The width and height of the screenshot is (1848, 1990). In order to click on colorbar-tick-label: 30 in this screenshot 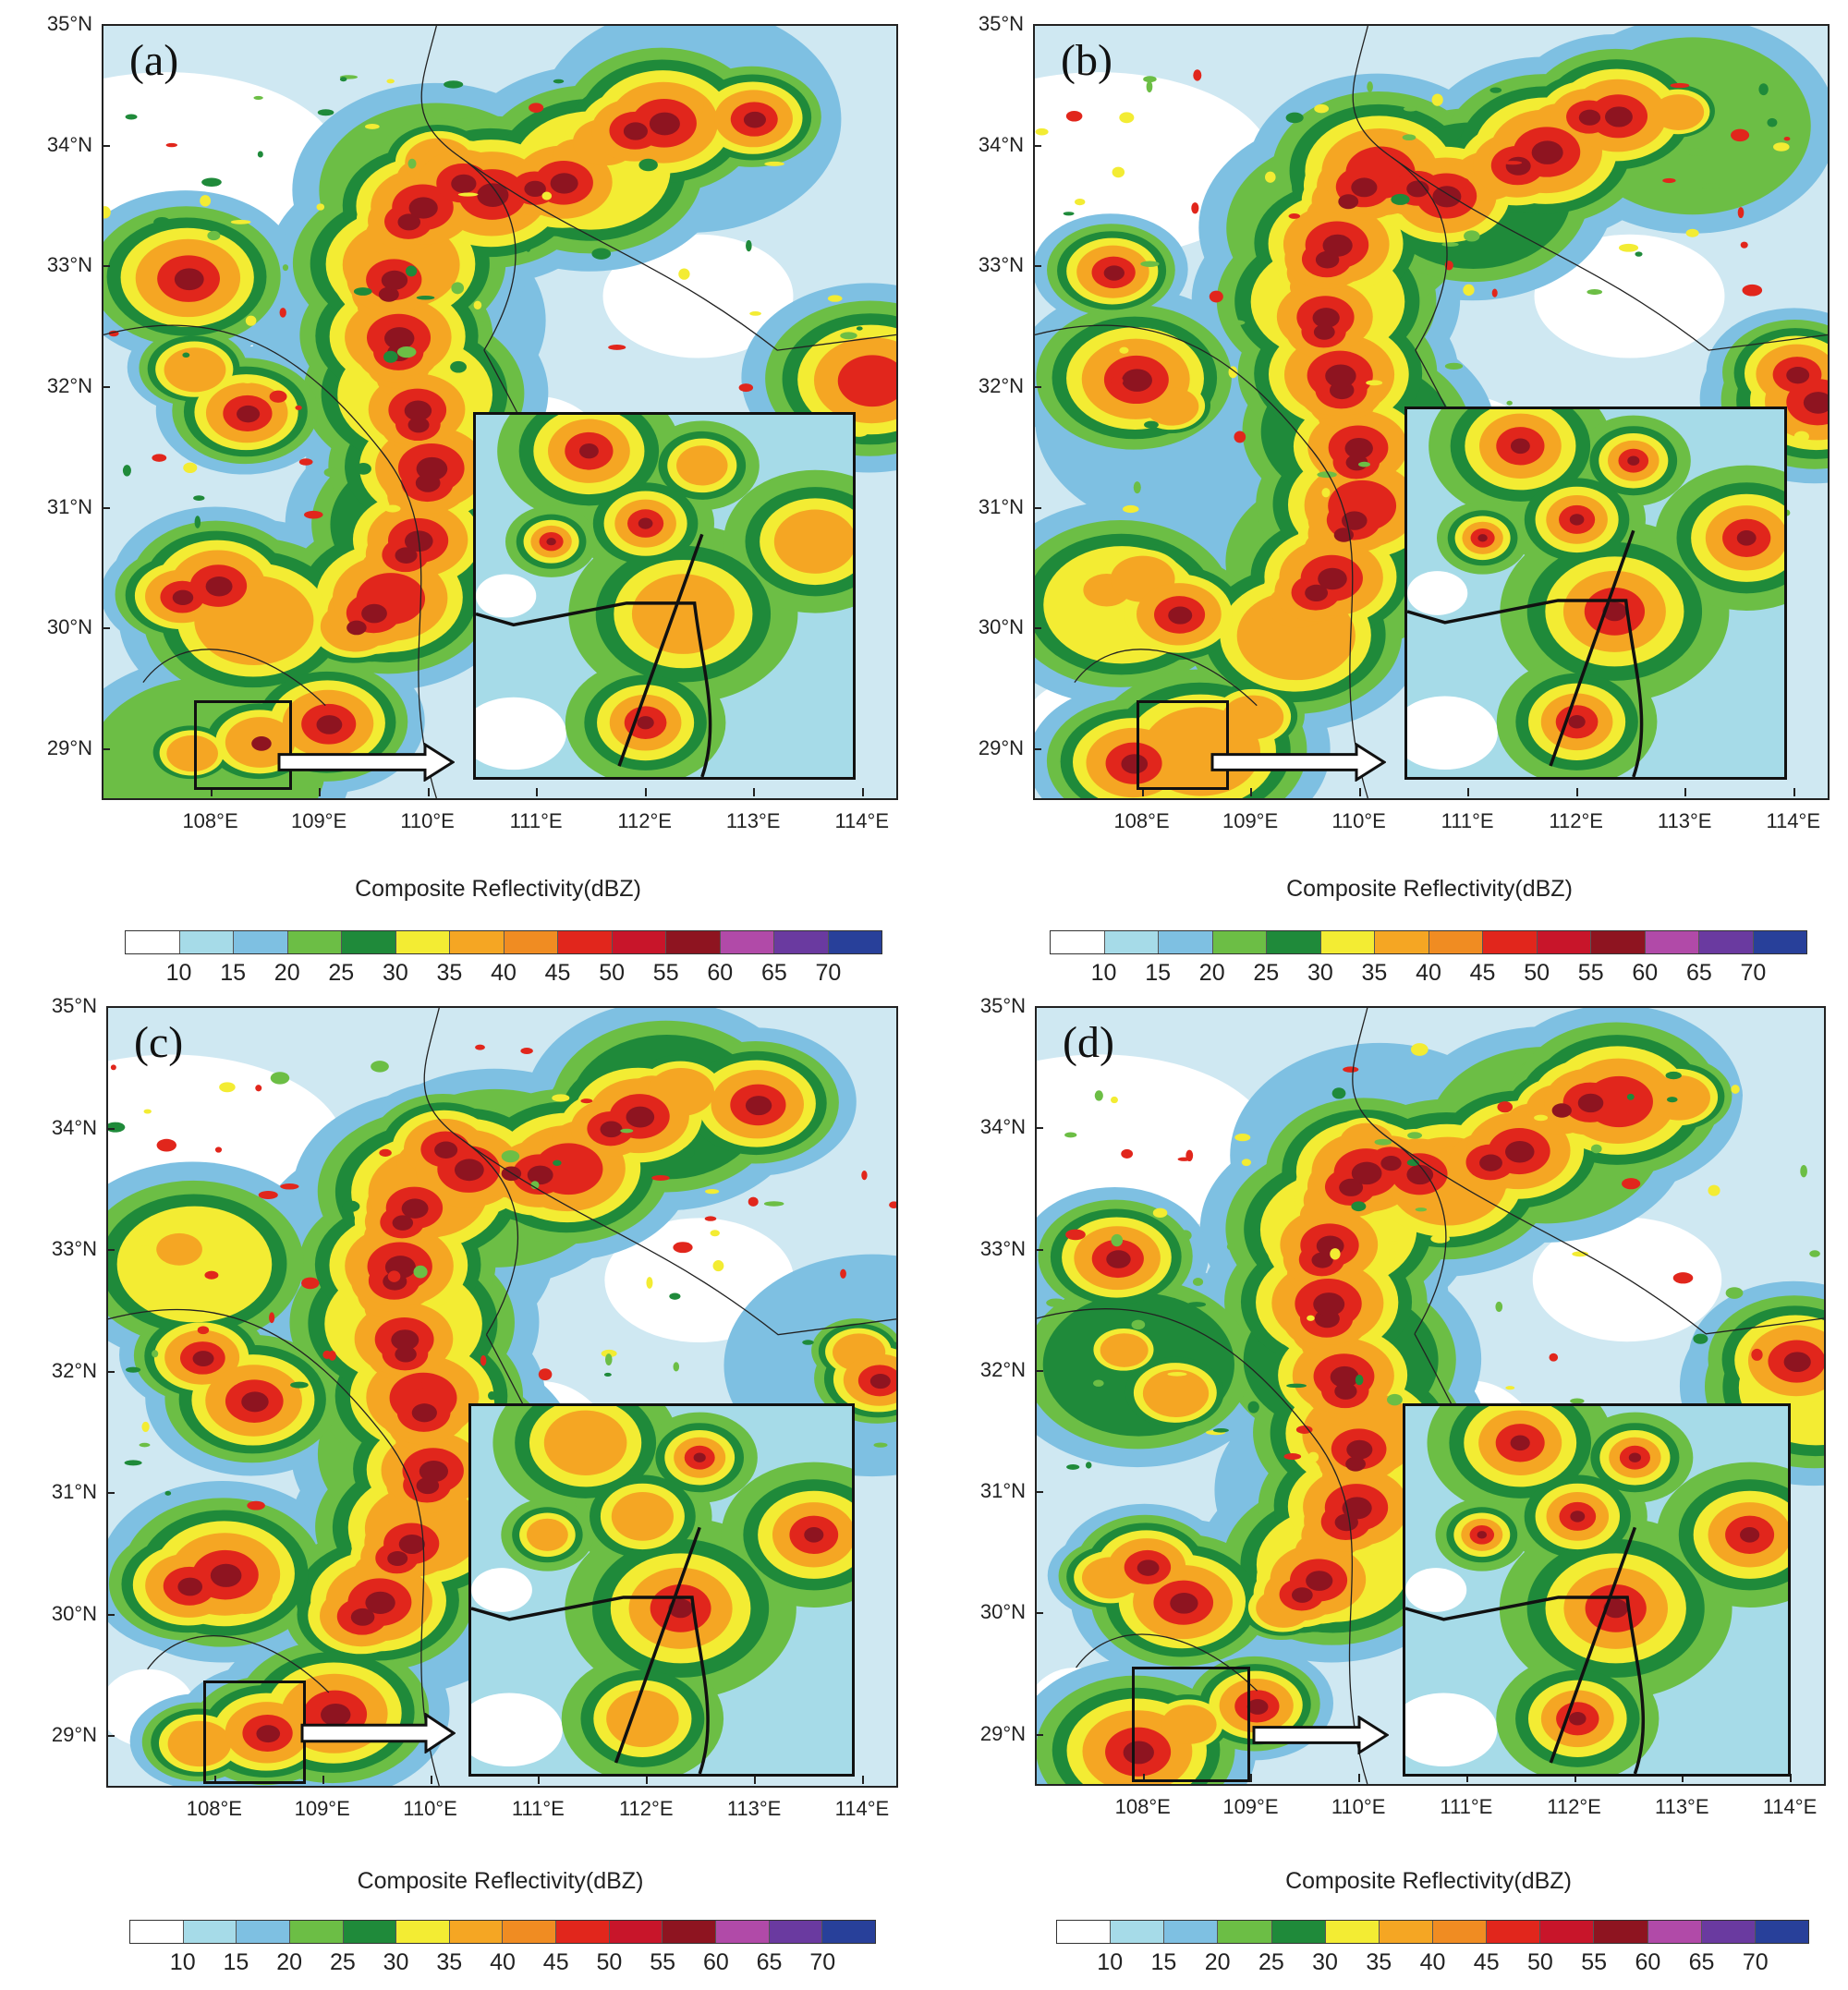, I will do `click(395, 973)`.